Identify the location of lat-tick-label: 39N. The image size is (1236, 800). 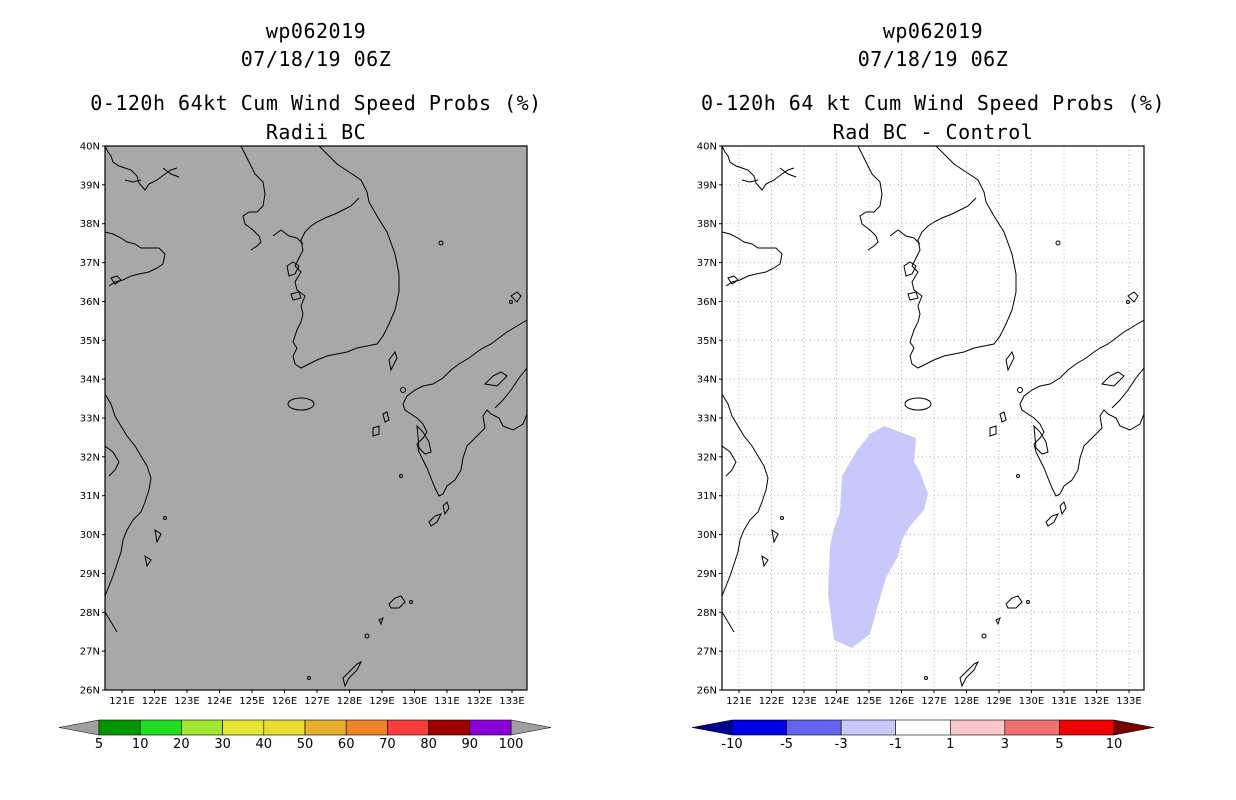
(90, 185).